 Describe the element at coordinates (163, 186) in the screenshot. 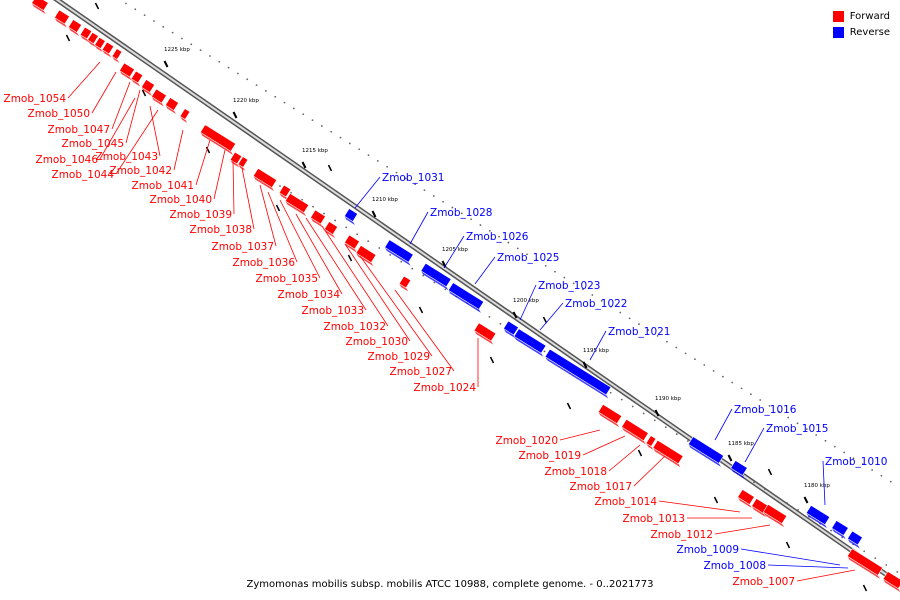

I see `forward-gene-label: Zmob_1041` at that location.